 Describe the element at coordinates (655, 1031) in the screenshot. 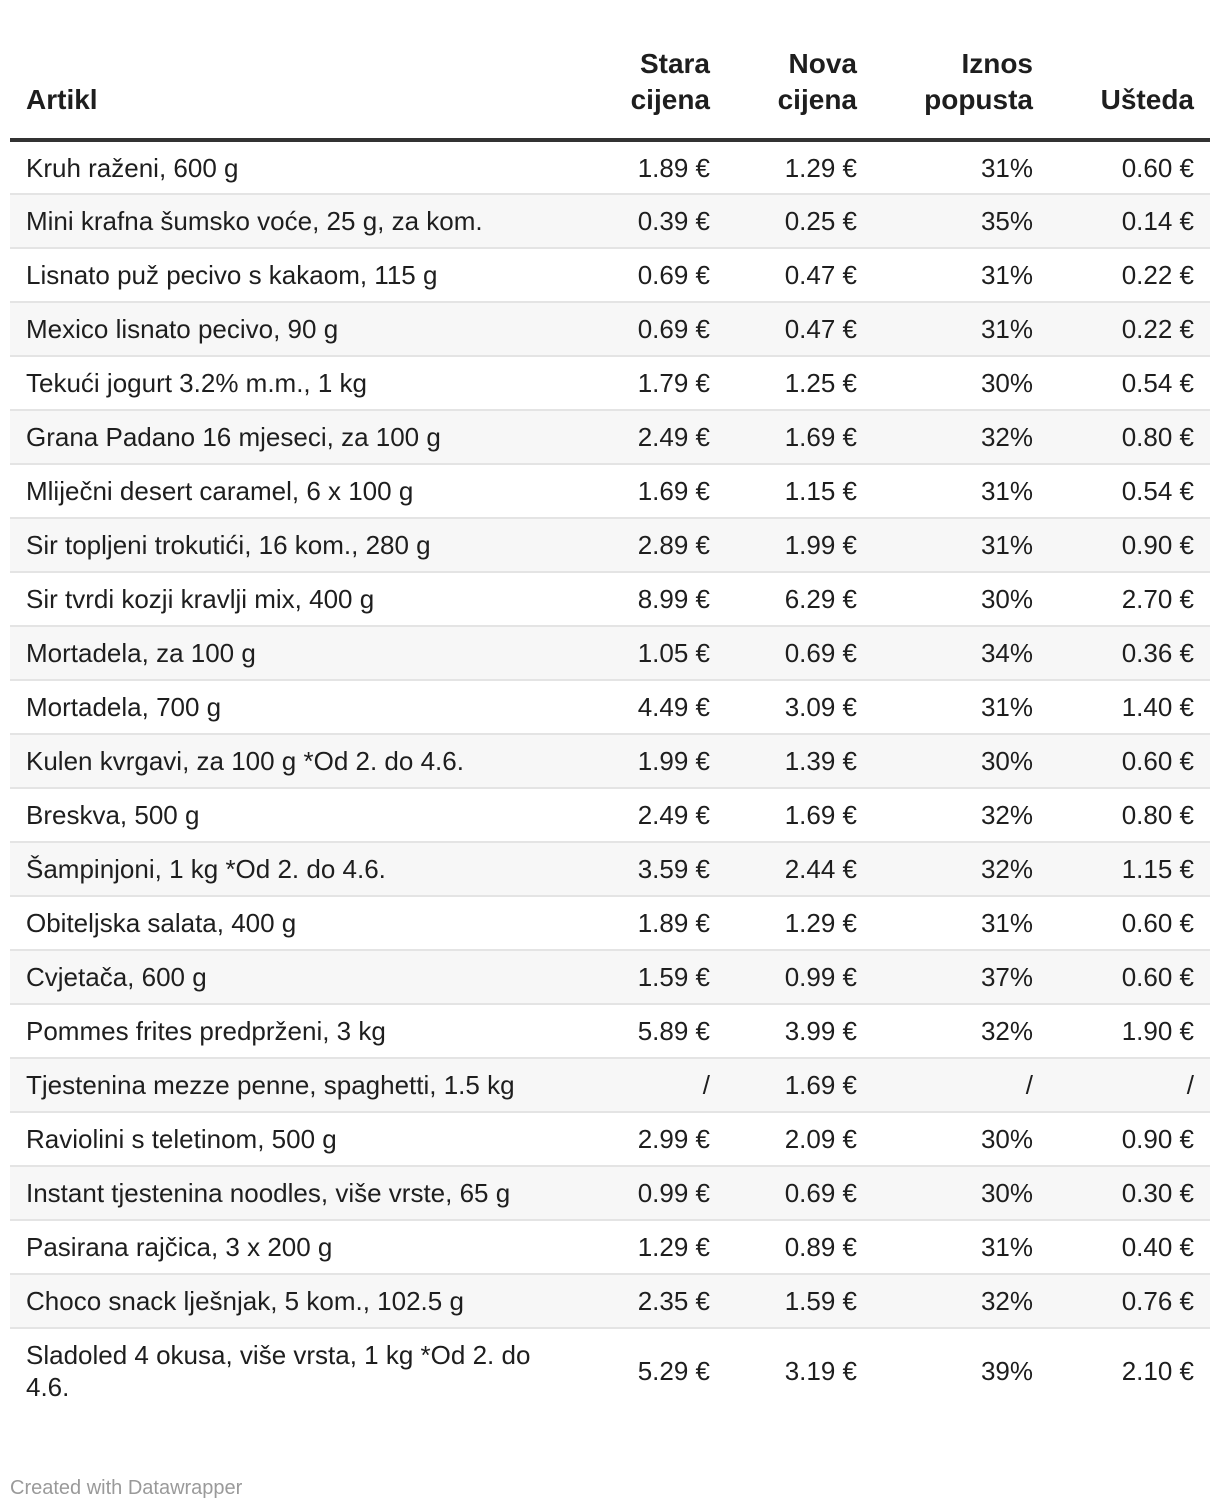

I see `cell-stara-cijena: 5.89 €` at that location.